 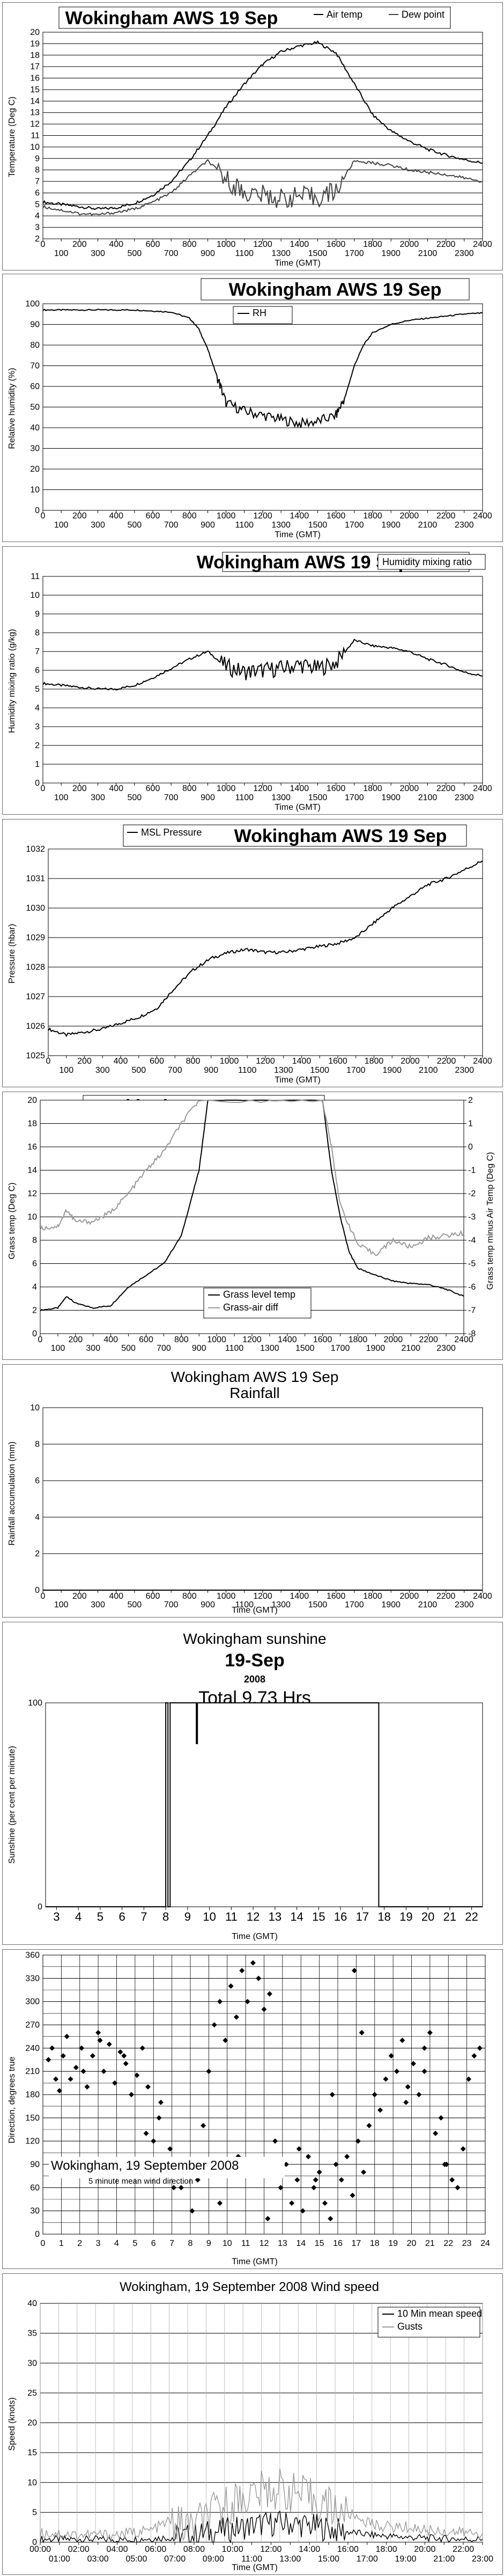 I want to click on x-tick-label: 600, so click(x=157, y=1061).